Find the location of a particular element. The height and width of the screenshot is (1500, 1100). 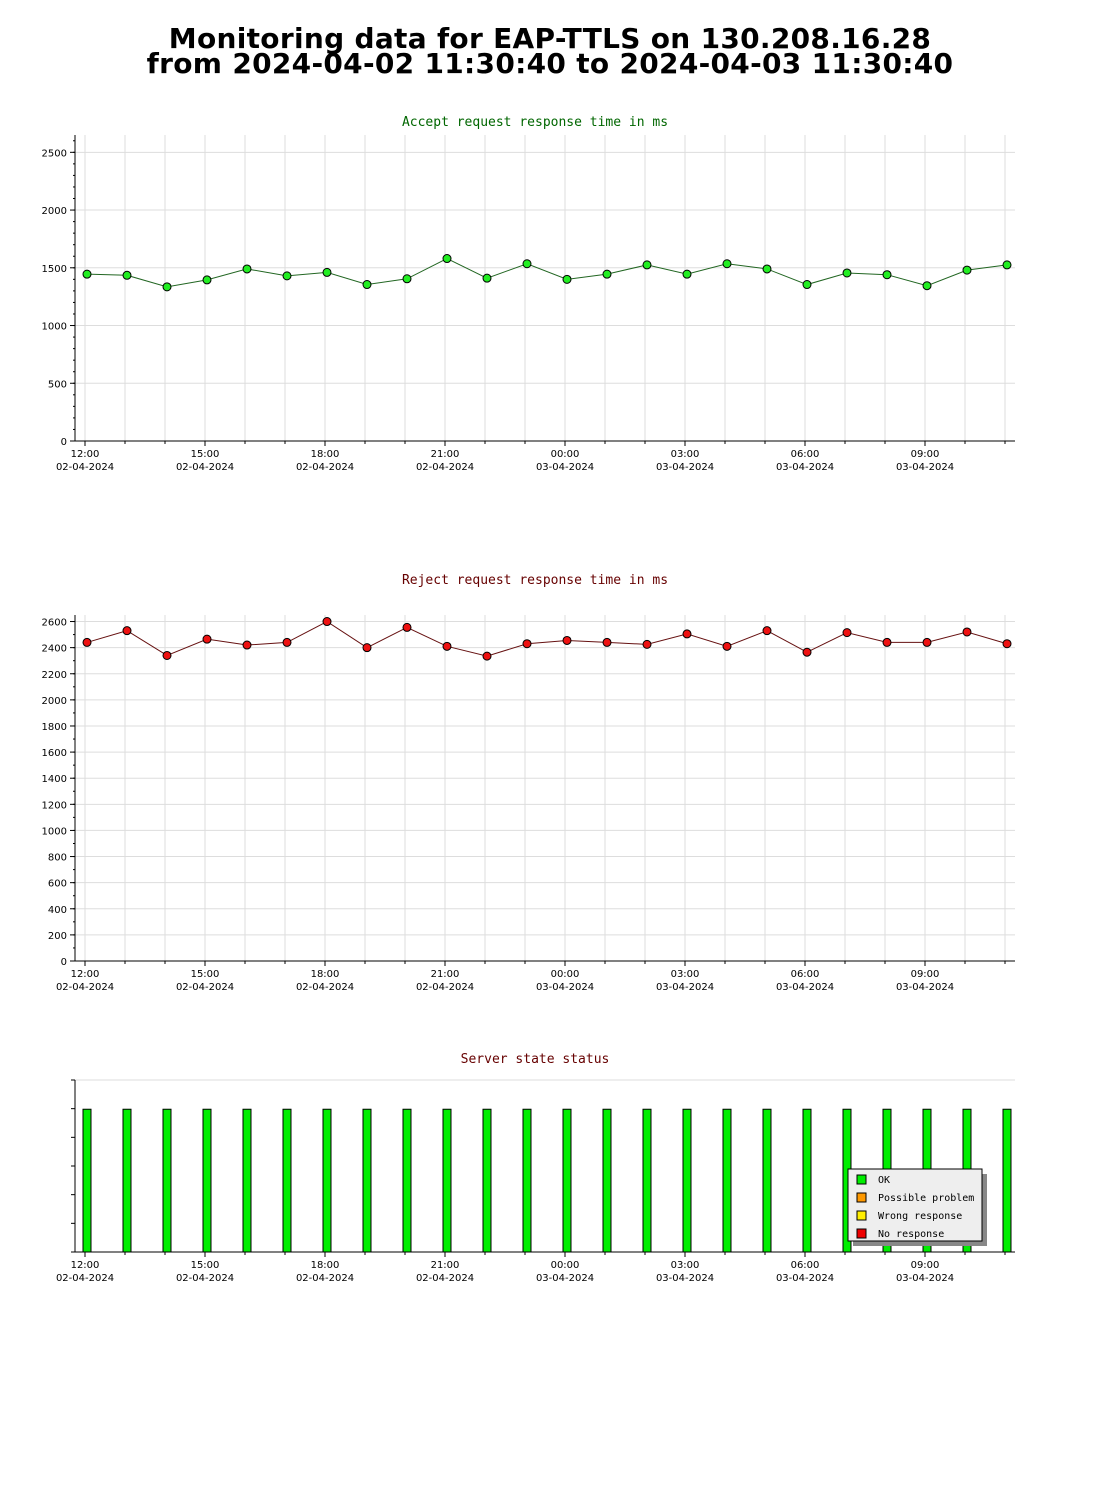

y-tick-label: 200 is located at coordinates (57, 936).